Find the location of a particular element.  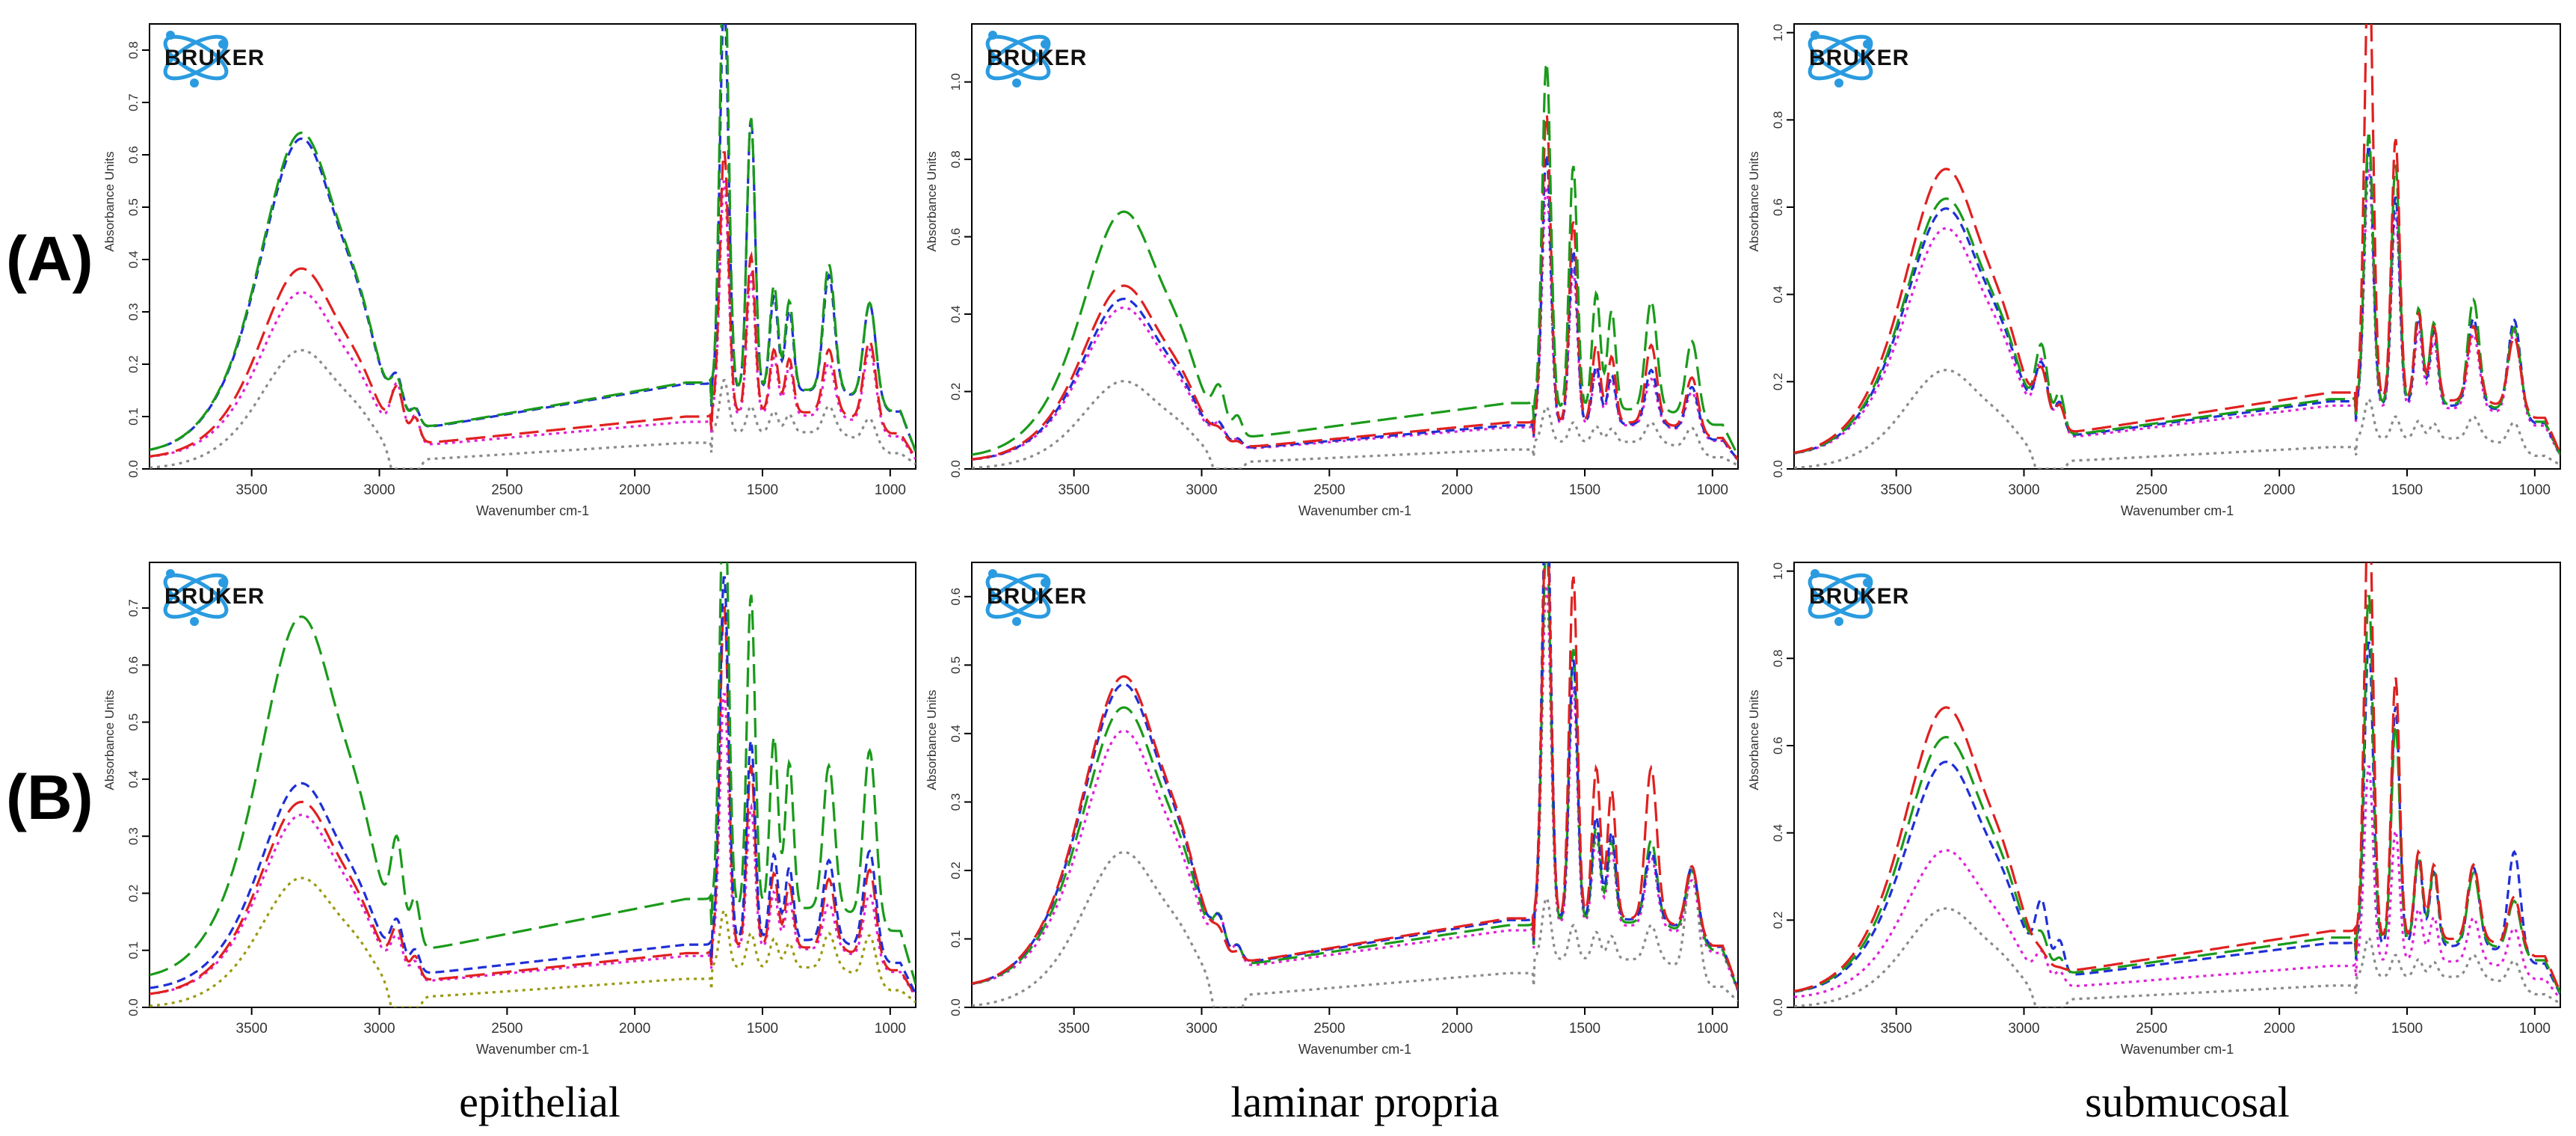

series-olive is located at coordinates (533, 942).